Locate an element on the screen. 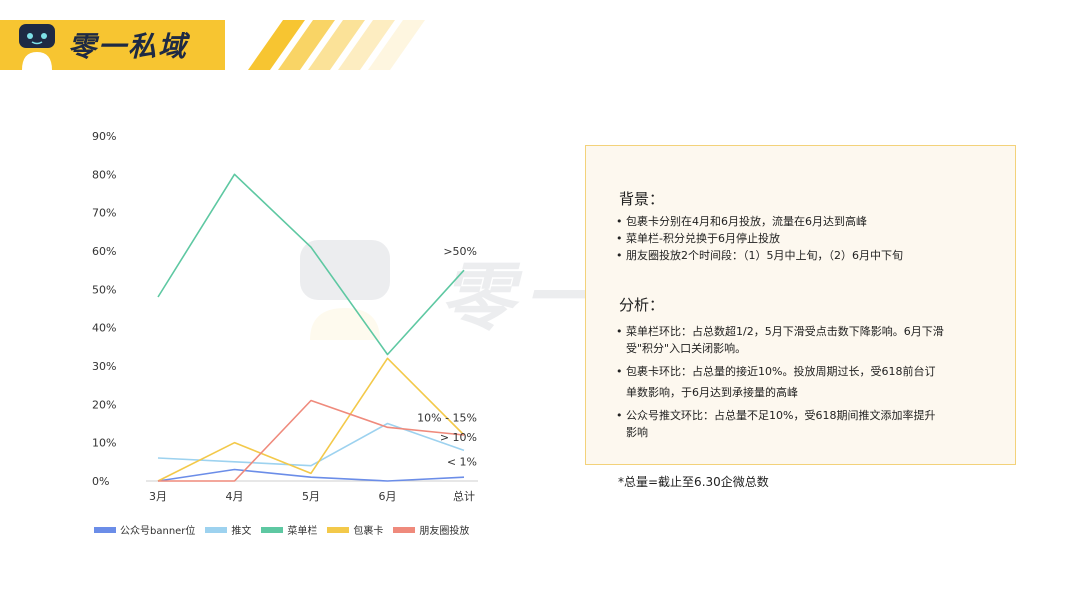 The width and height of the screenshot is (1080, 590). legend-label: 包裹卡 is located at coordinates (368, 531).